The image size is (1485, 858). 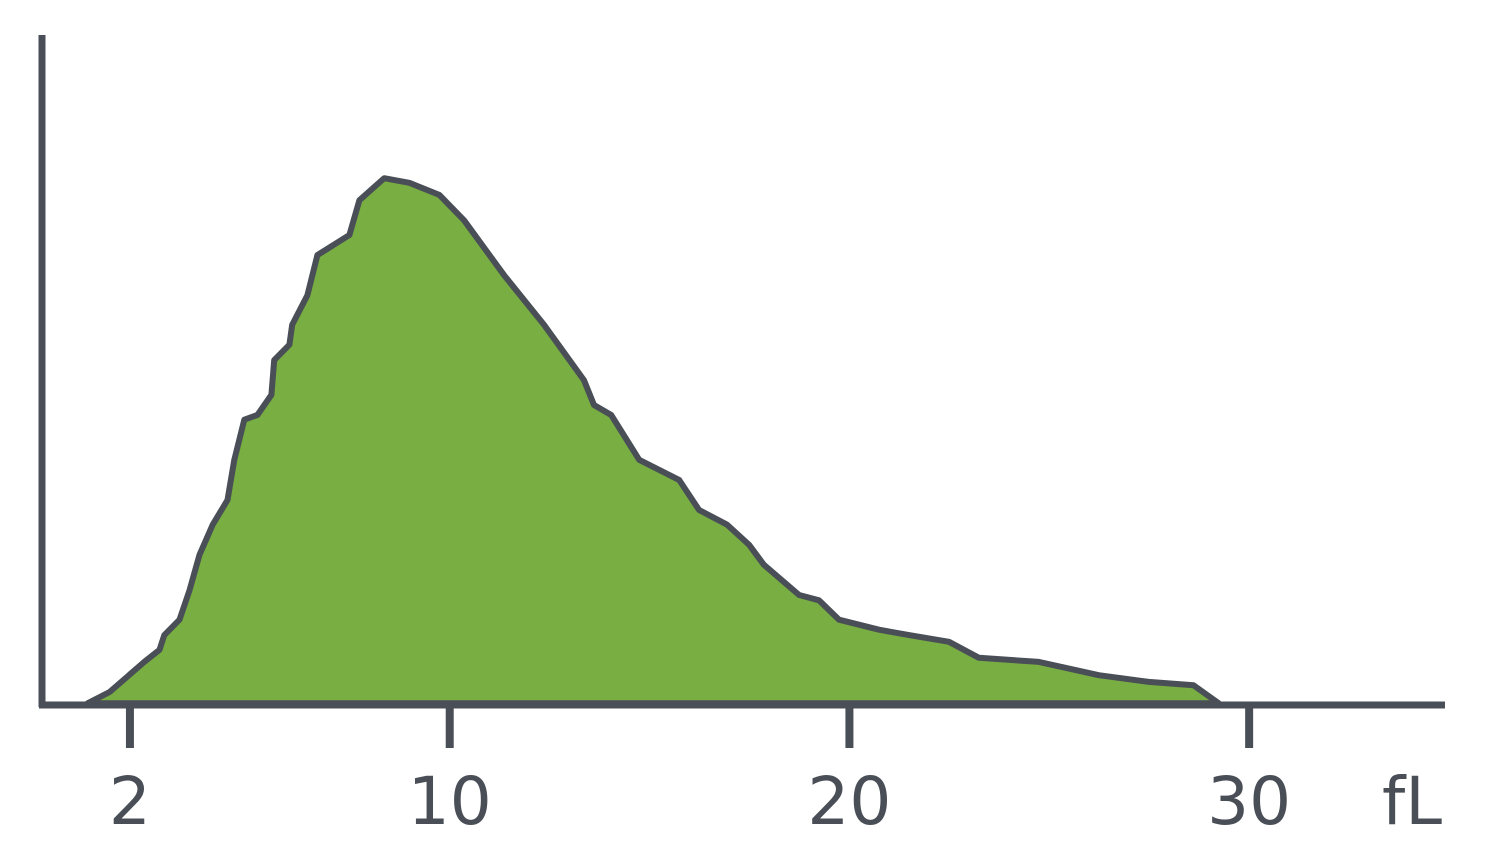 What do you see at coordinates (130, 801) in the screenshot?
I see `x-tick-label: 2` at bounding box center [130, 801].